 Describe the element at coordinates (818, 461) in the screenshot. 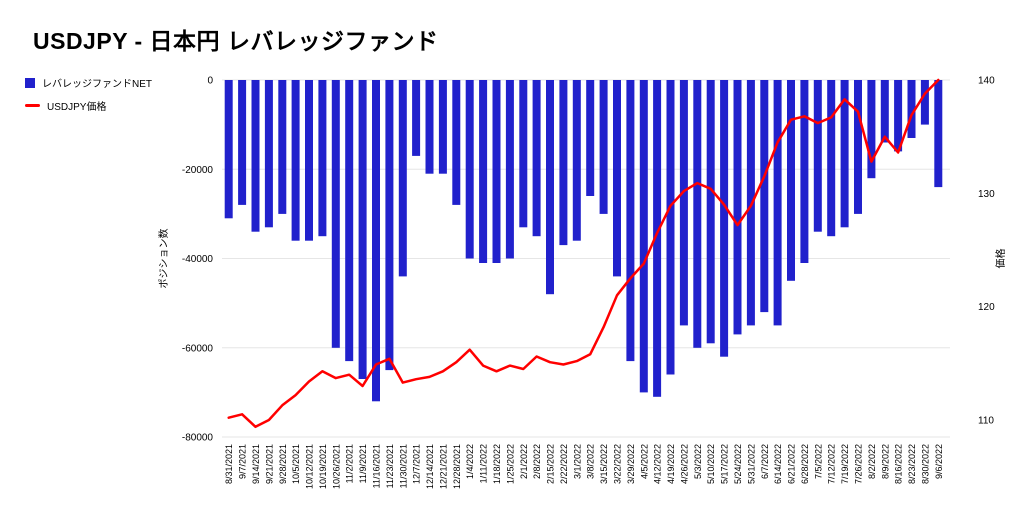

I see `x-axis-label: 7/5/2022` at that location.